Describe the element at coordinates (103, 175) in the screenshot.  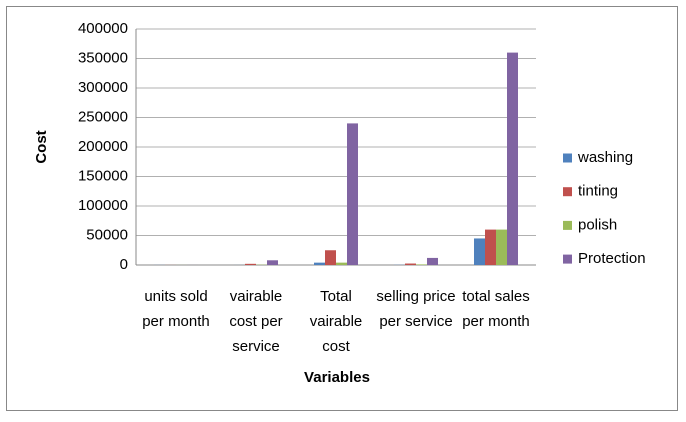
I see `y-tick-label: 150000` at that location.